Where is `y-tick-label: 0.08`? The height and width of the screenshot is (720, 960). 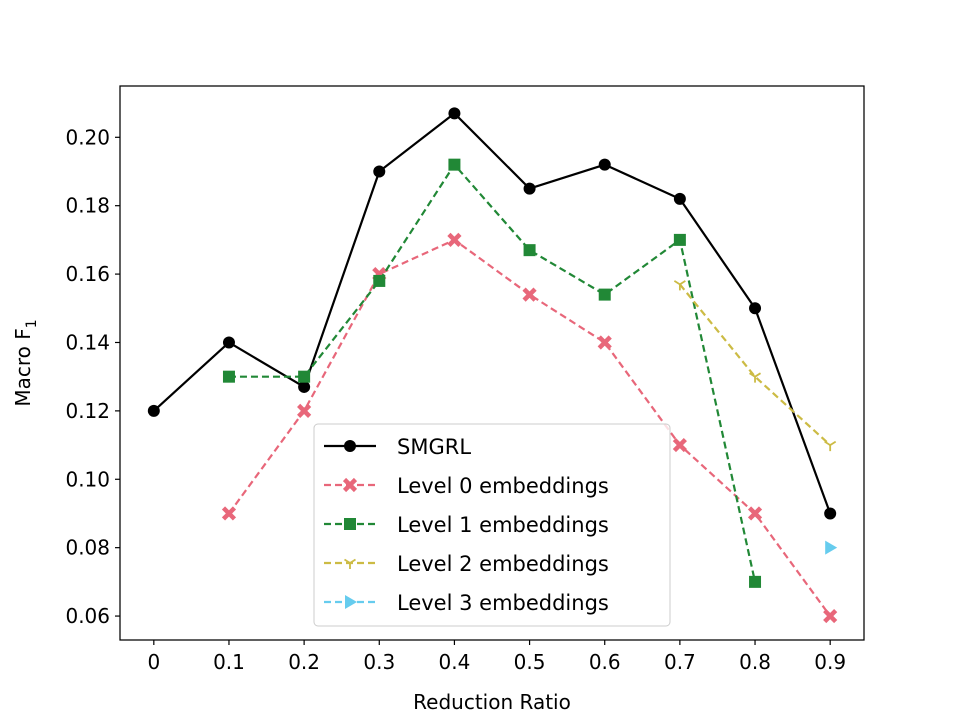
y-tick-label: 0.08 is located at coordinates (87, 548).